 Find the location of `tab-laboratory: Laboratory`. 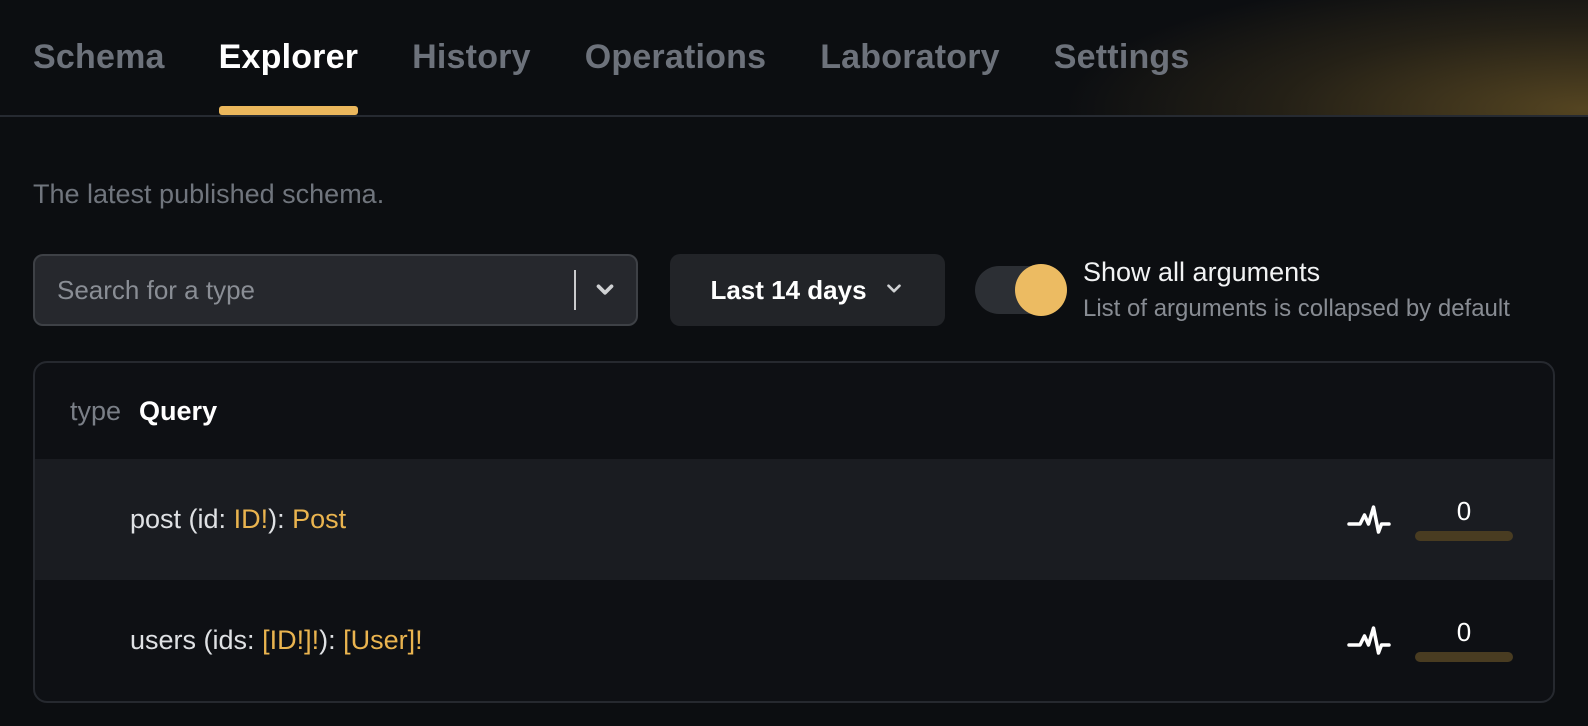

tab-laboratory: Laboratory is located at coordinates (910, 57).